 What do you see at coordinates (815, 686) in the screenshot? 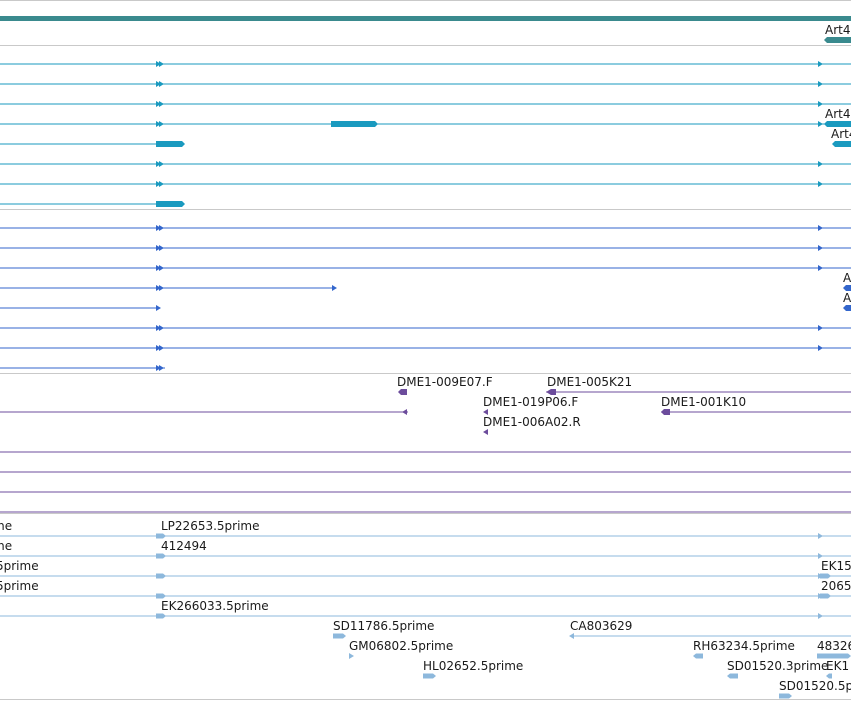
I see `est-label: SD01520.5p` at bounding box center [815, 686].